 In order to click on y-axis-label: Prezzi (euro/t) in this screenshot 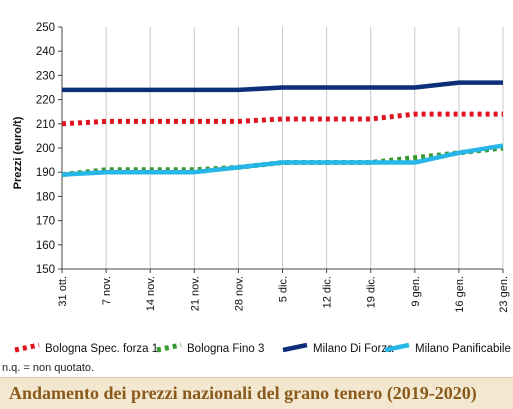, I will do `click(18, 152)`.